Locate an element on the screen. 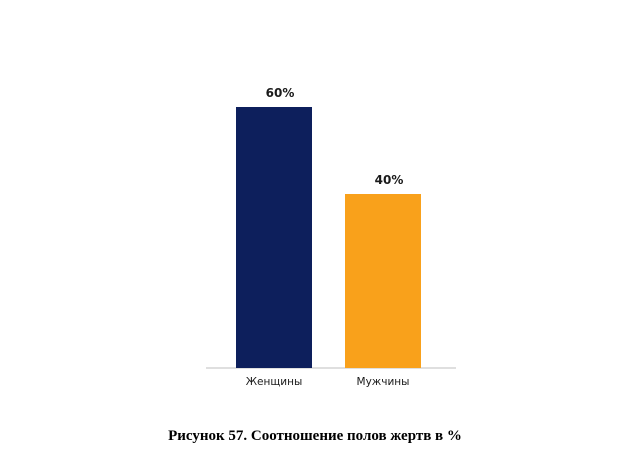 The height and width of the screenshot is (476, 630). data-label-2: 40% is located at coordinates (389, 180).